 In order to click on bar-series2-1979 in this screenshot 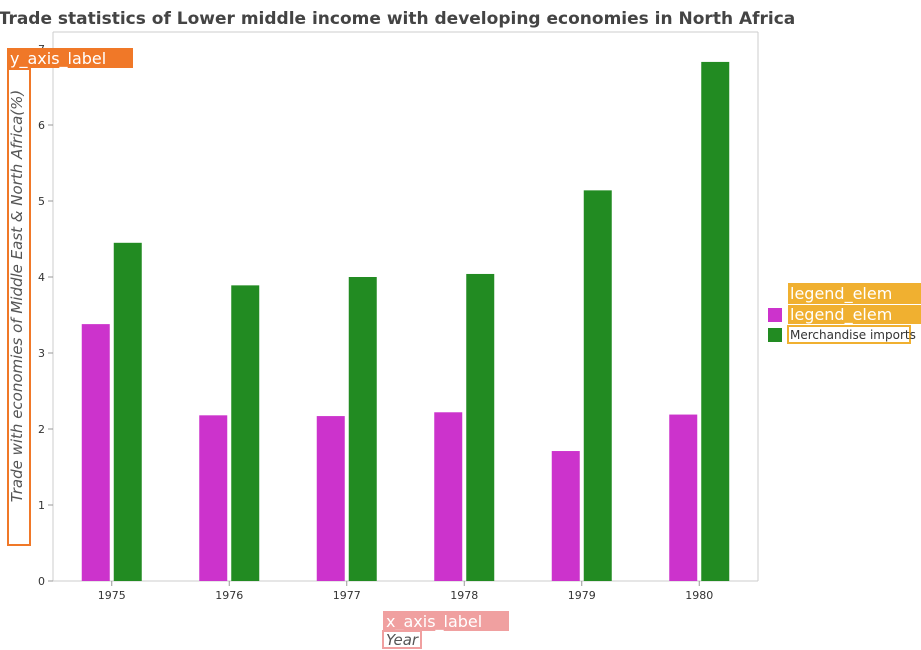, I will do `click(597, 386)`.